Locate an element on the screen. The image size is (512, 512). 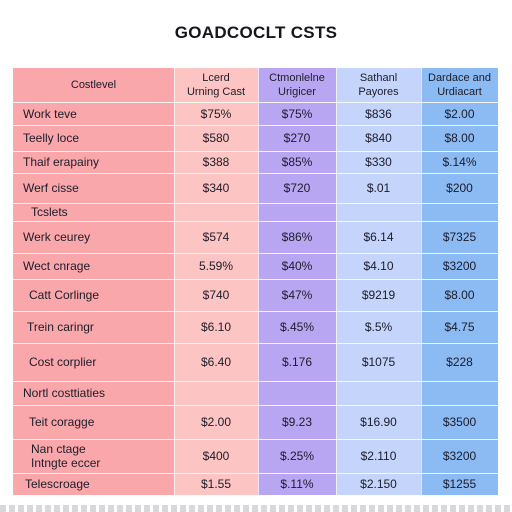
table-cell: $75% is located at coordinates (216, 113).